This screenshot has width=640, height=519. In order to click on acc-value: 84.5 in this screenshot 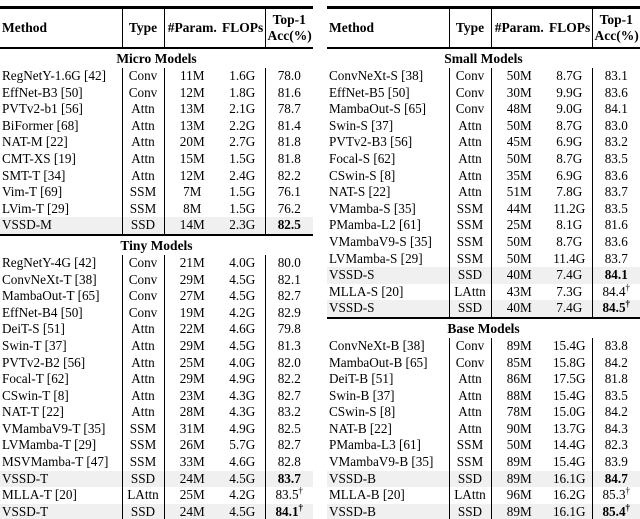, I will do `click(614, 308)`.